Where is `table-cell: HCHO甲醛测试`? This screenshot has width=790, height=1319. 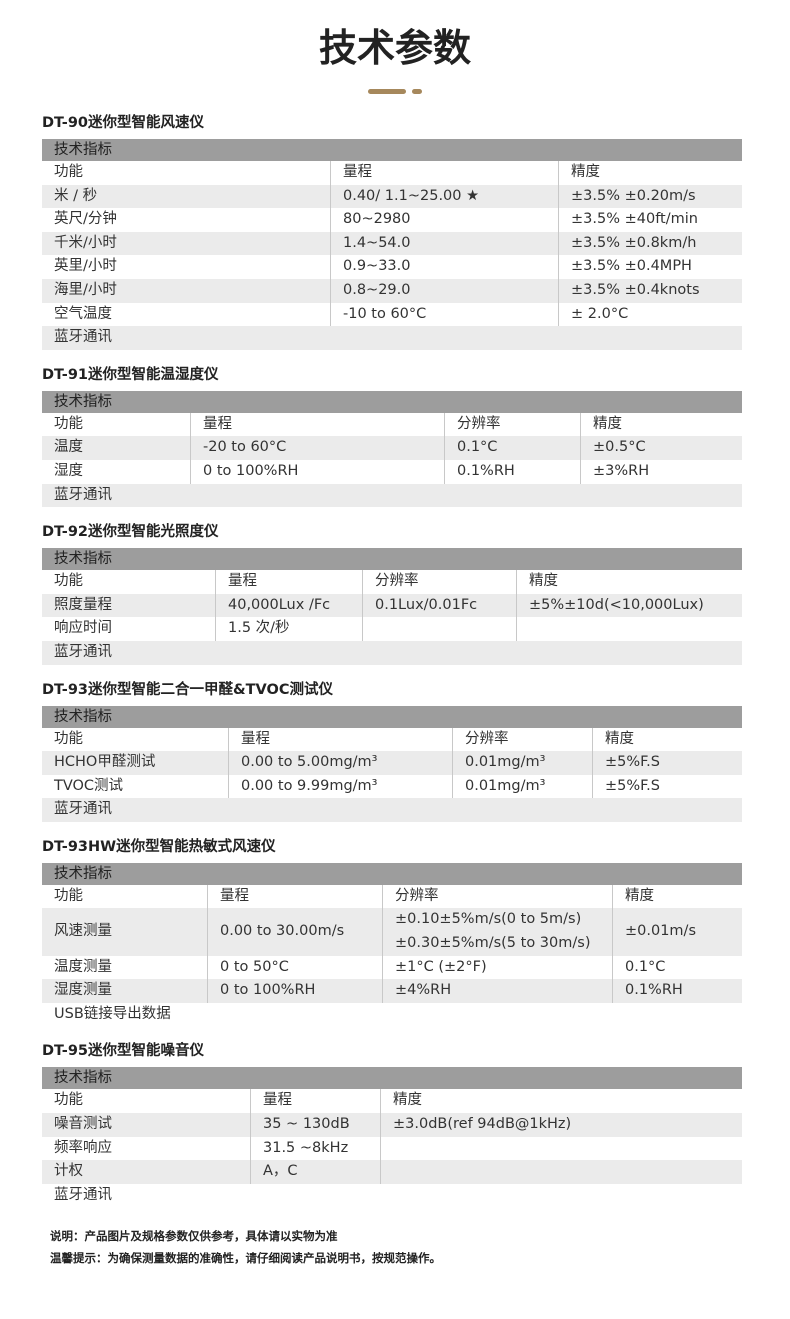 table-cell: HCHO甲醛测试 is located at coordinates (105, 762).